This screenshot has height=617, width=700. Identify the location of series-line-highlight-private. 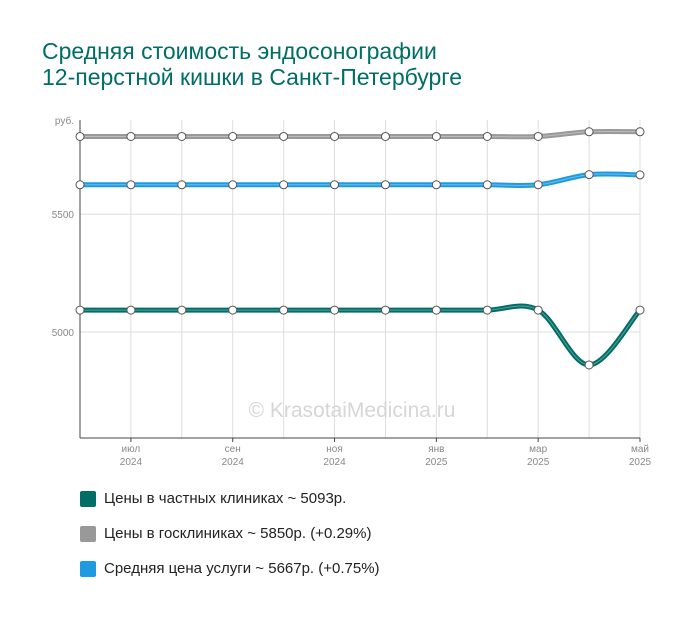
(360, 335).